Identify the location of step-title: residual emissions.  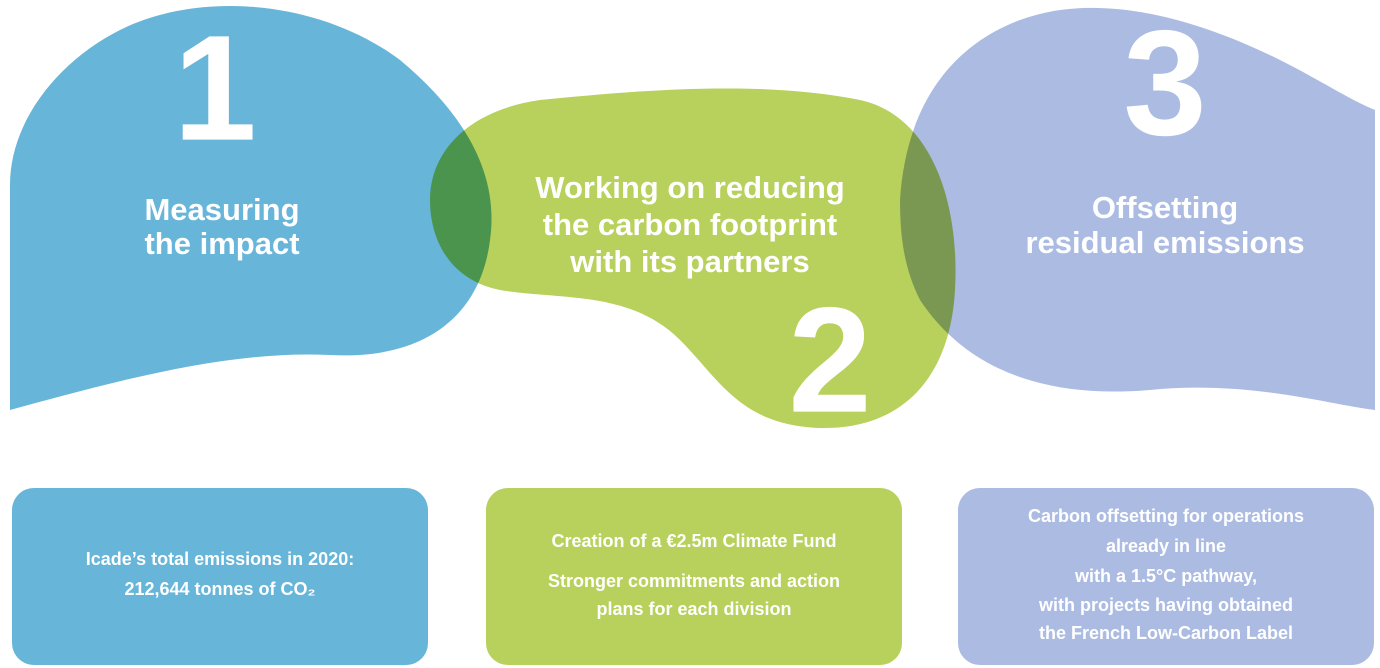
(1164, 242).